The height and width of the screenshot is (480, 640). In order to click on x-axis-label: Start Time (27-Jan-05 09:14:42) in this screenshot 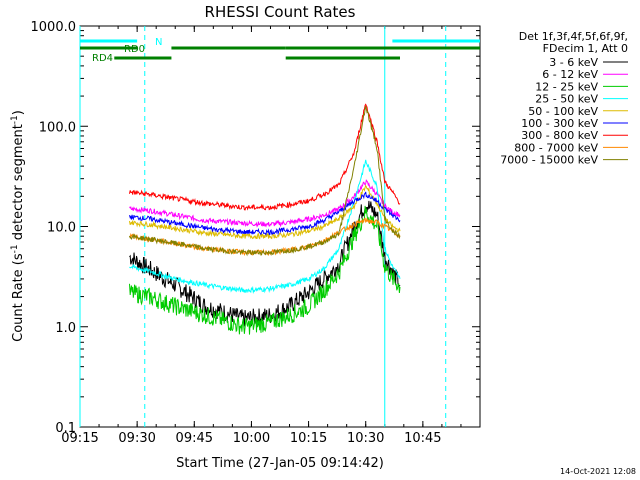, I will do `click(280, 463)`.